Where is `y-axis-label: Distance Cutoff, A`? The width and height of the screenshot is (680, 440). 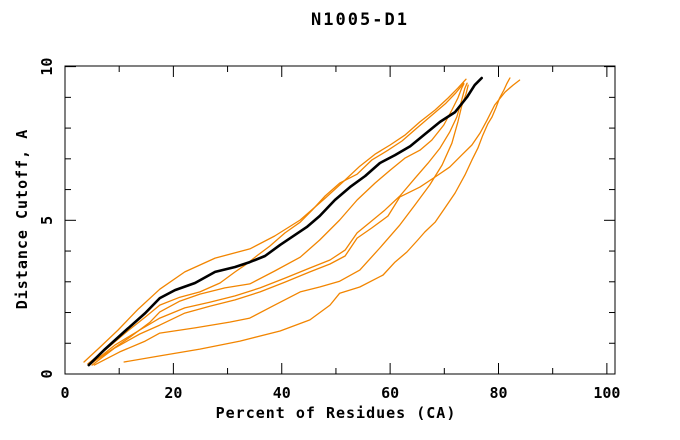 y-axis-label: Distance Cutoff, A is located at coordinates (22, 219).